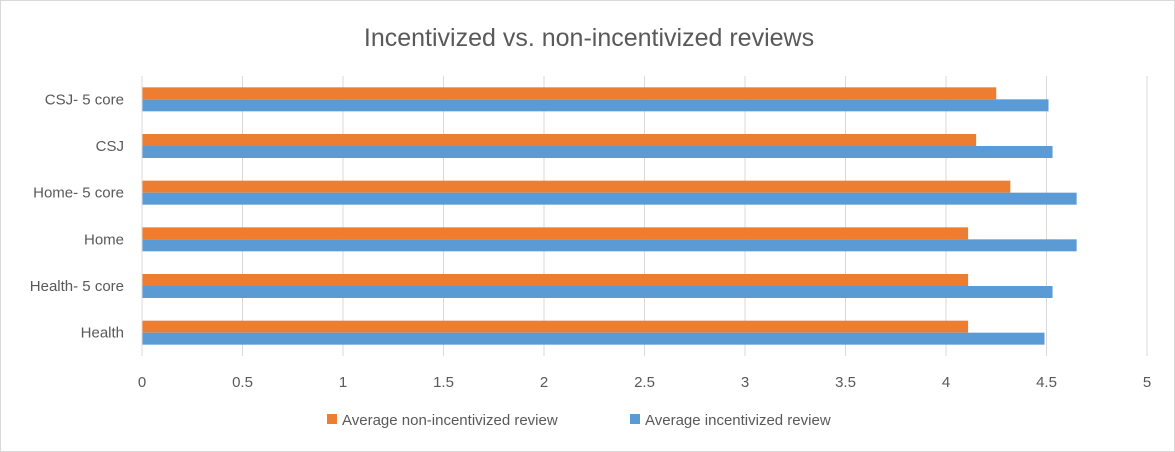 This screenshot has width=1175, height=452. I want to click on x-tick-label: 4.5, so click(1046, 382).